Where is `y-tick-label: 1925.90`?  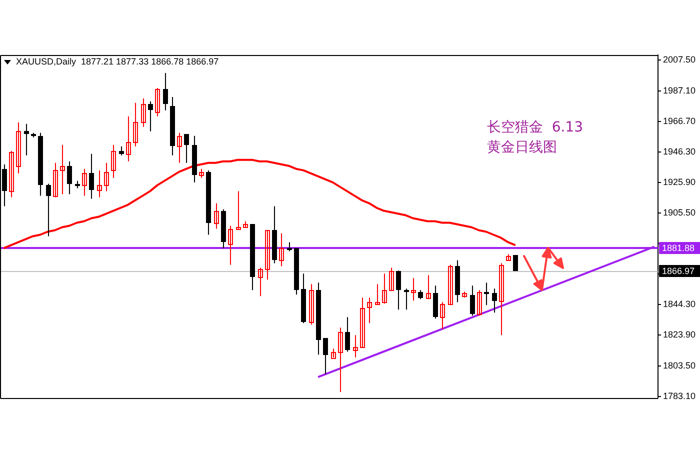
y-tick-label: 1925.90 is located at coordinates (679, 181).